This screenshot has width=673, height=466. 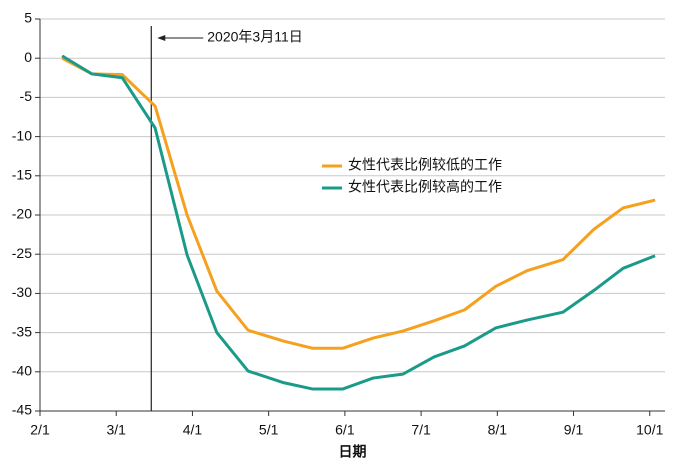 What do you see at coordinates (40, 430) in the screenshot?
I see `x-tick-label: 2/1` at bounding box center [40, 430].